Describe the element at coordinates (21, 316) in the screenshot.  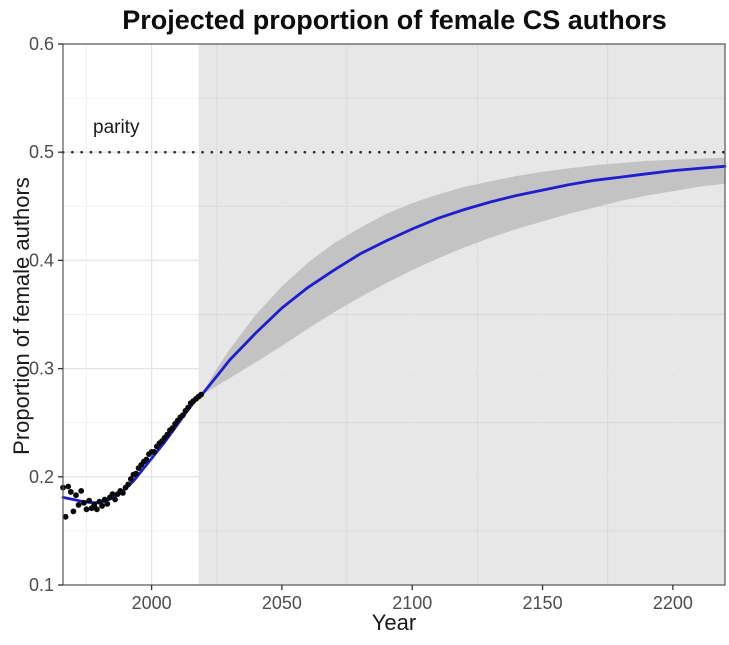
I see `y-axis-title: Proportion of female authors` at that location.